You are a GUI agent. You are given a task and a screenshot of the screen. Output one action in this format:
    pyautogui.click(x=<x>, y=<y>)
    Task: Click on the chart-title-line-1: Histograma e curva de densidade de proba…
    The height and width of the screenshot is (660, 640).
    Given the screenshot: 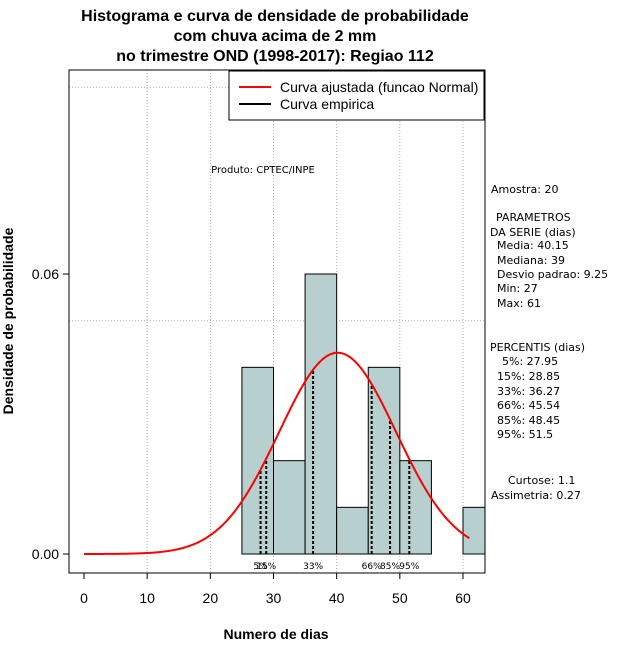 What is the action you would take?
    pyautogui.click(x=275, y=16)
    